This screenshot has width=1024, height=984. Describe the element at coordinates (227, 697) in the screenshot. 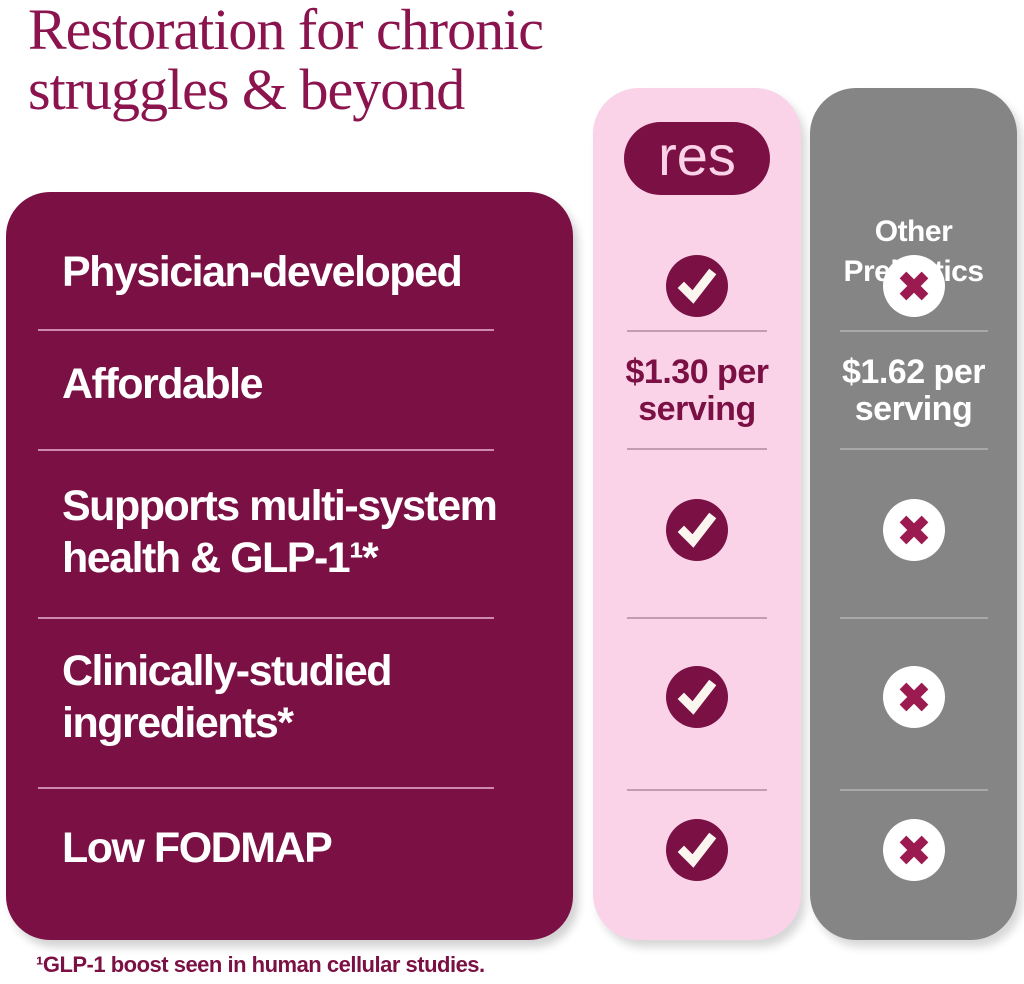

I see `feature-label-clinically-studied: Clinically-studied ingredients*` at that location.